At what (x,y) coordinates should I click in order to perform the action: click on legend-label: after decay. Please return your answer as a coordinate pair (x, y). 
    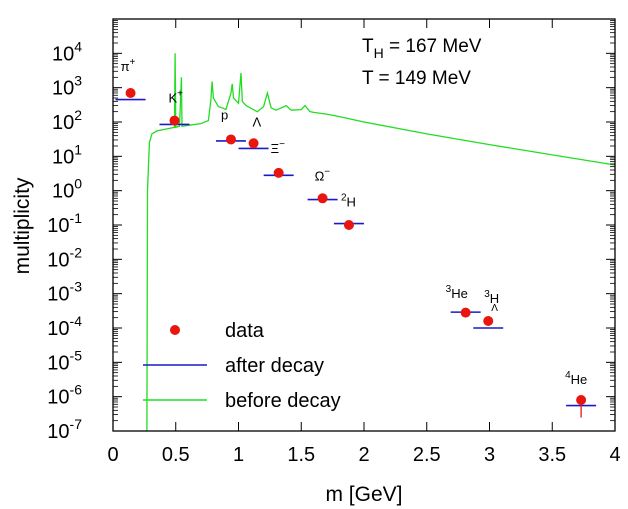
    Looking at the image, I should click on (274, 366).